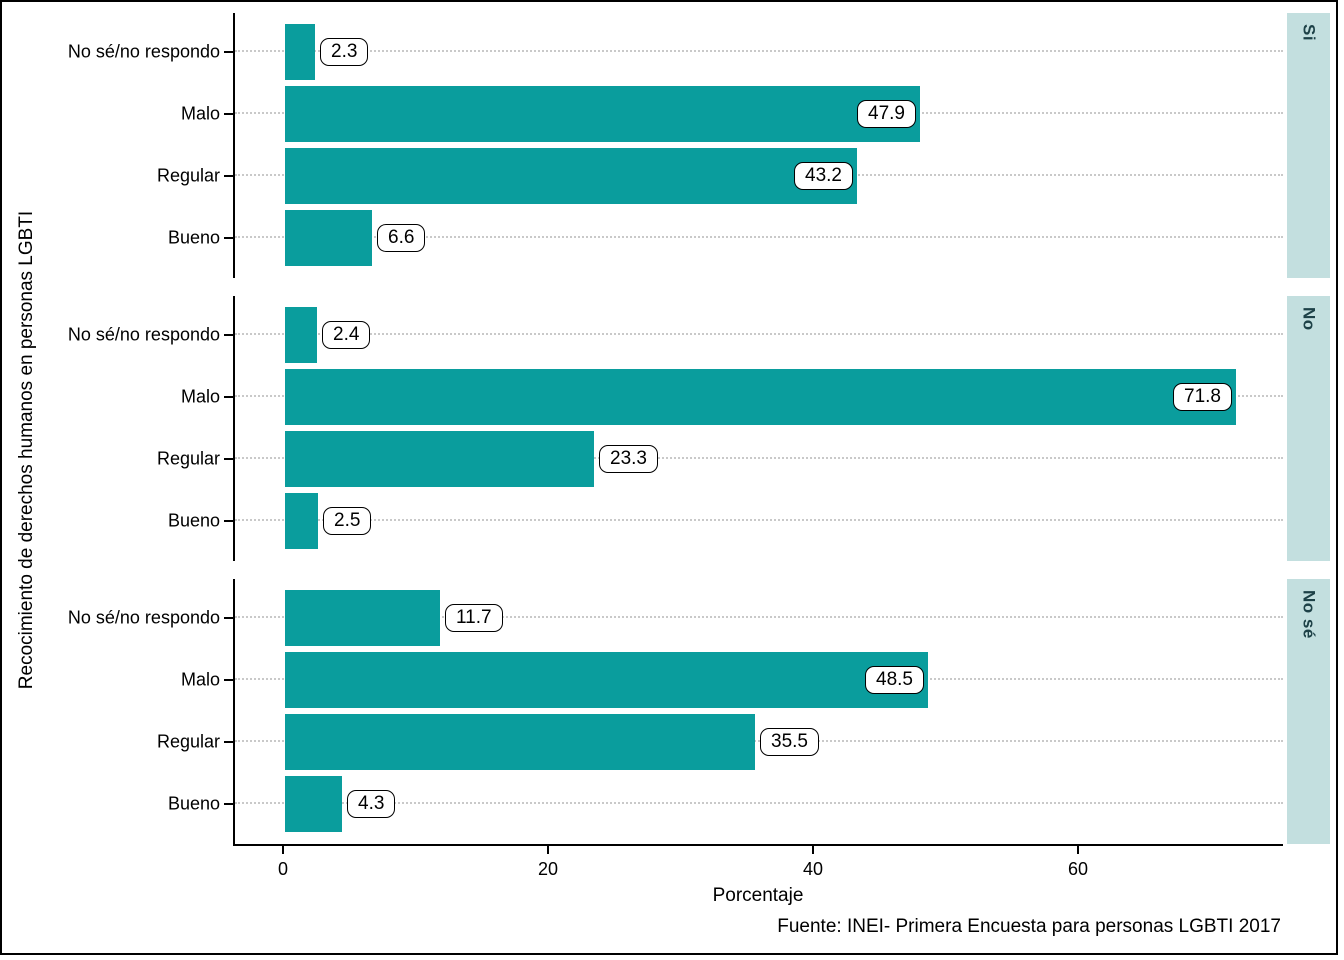  I want to click on value-label: 47.9, so click(886, 114).